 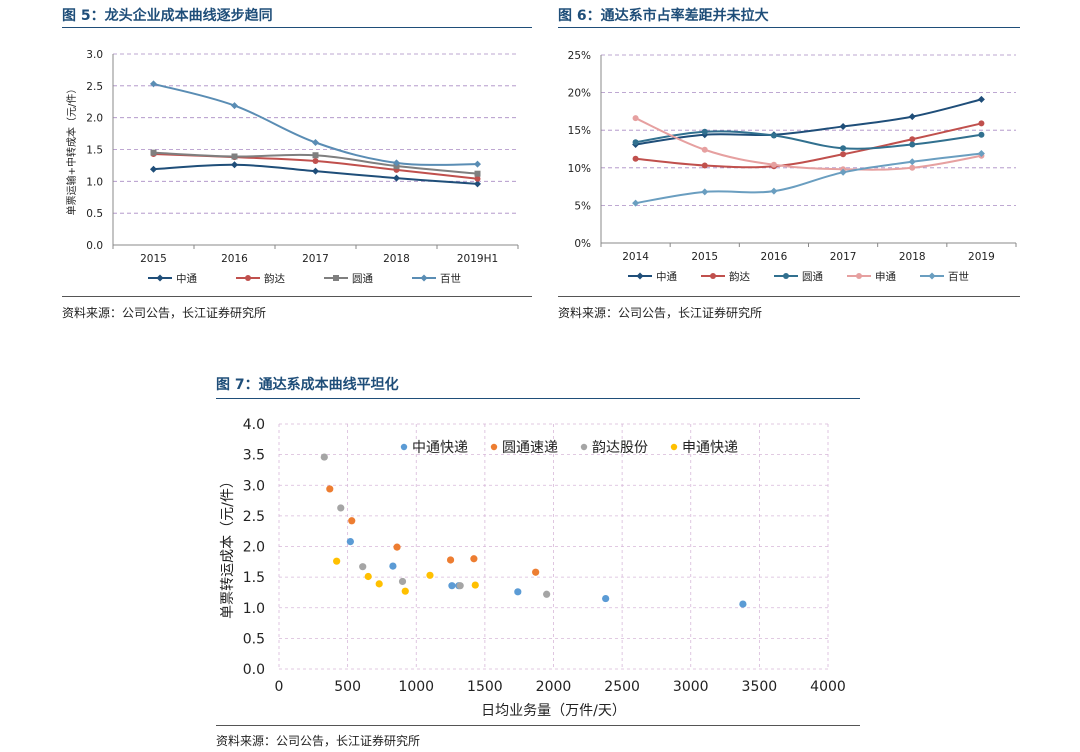 I want to click on x-tick-label: 1500, so click(x=485, y=687).